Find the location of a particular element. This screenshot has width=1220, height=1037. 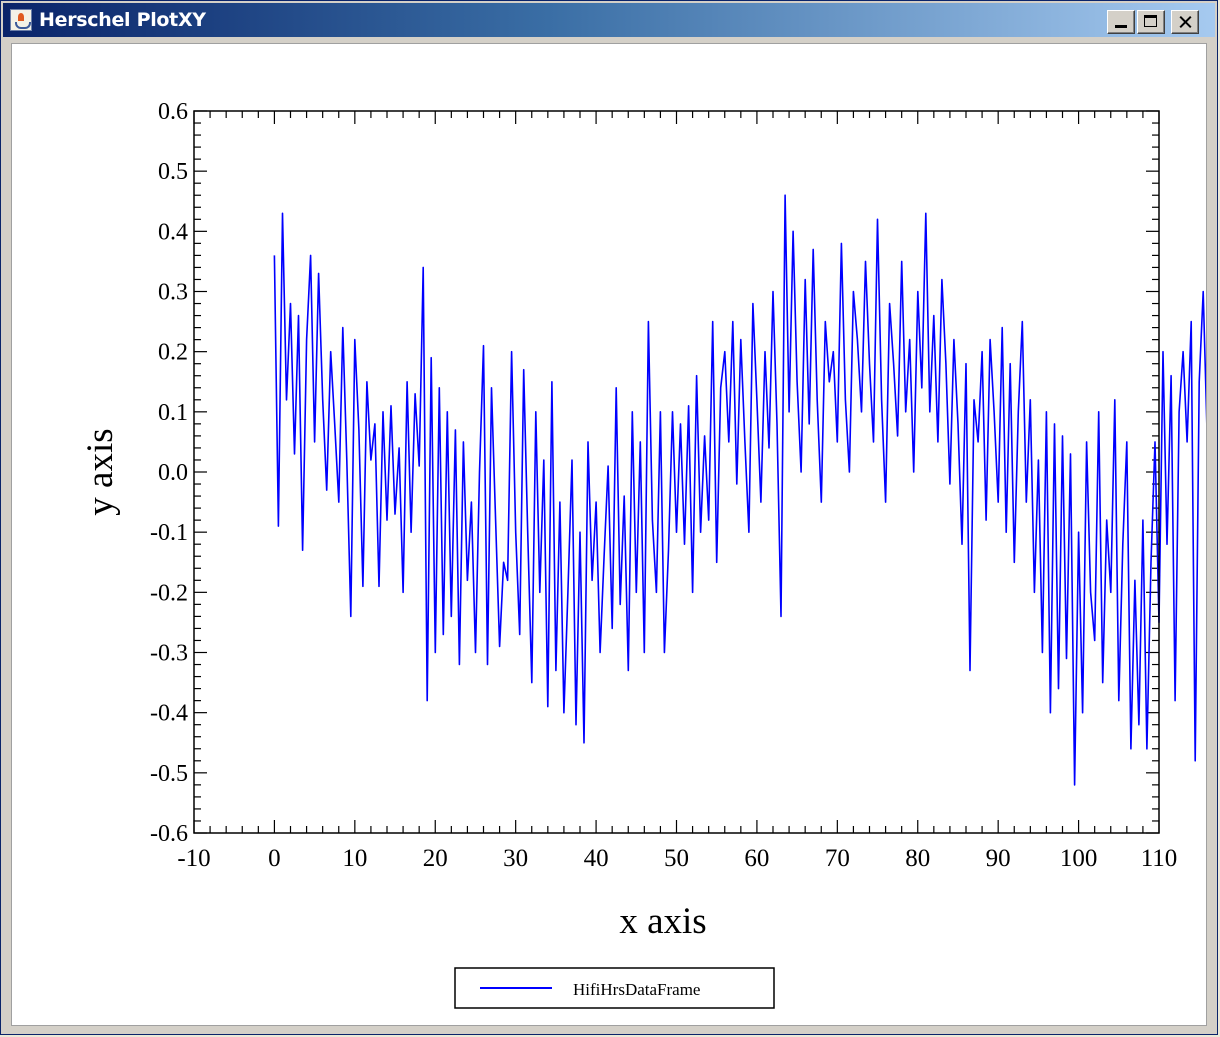

close-button is located at coordinates (1185, 22).